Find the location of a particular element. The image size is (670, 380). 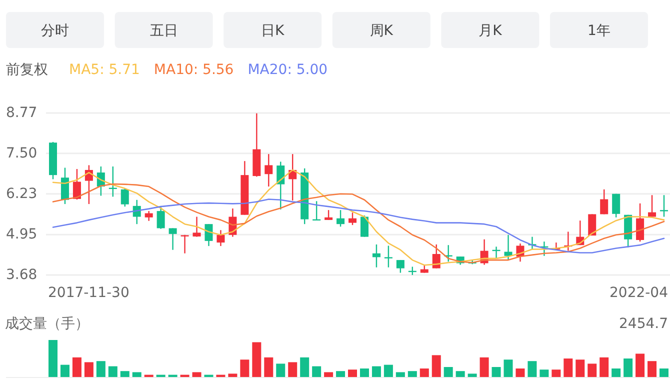

tab: 月K is located at coordinates (490, 30).